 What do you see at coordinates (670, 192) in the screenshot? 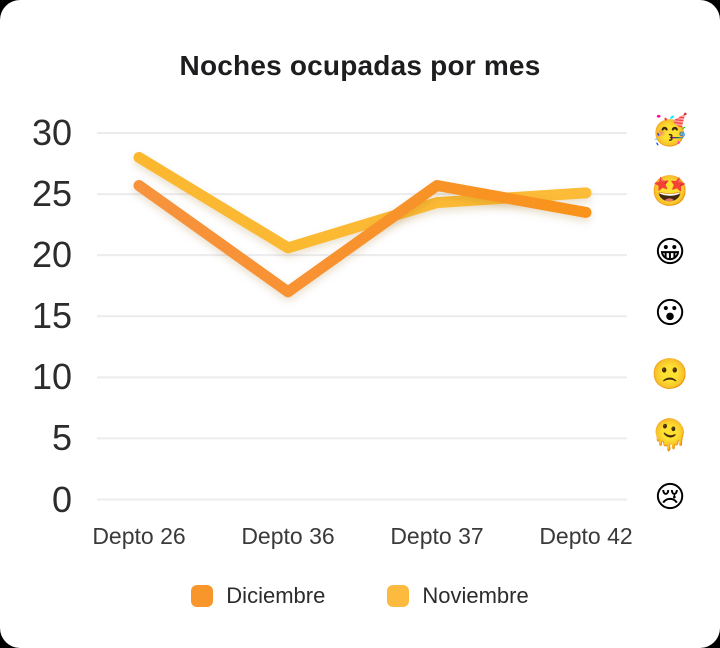
I see `emoji-scale-icon: 🤩` at bounding box center [670, 192].